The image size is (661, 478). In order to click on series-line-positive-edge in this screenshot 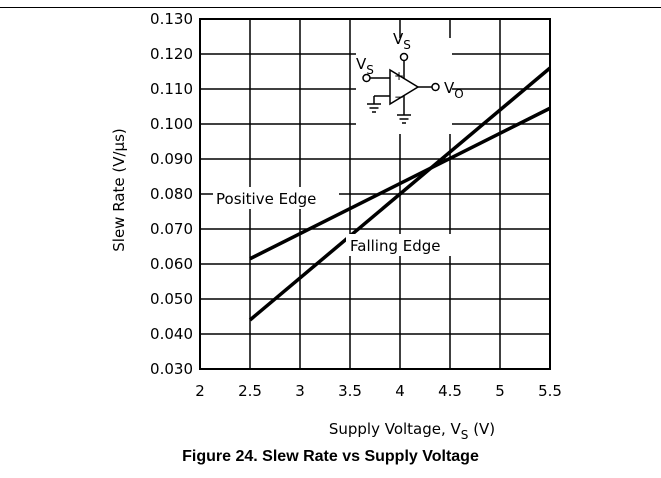, I will do `click(400, 183)`.